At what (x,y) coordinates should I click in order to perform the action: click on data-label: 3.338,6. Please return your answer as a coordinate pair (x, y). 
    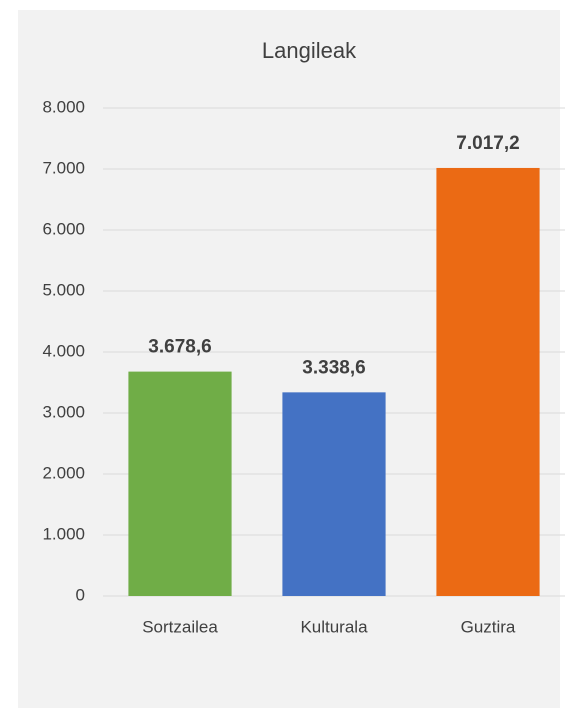
    Looking at the image, I should click on (333, 367).